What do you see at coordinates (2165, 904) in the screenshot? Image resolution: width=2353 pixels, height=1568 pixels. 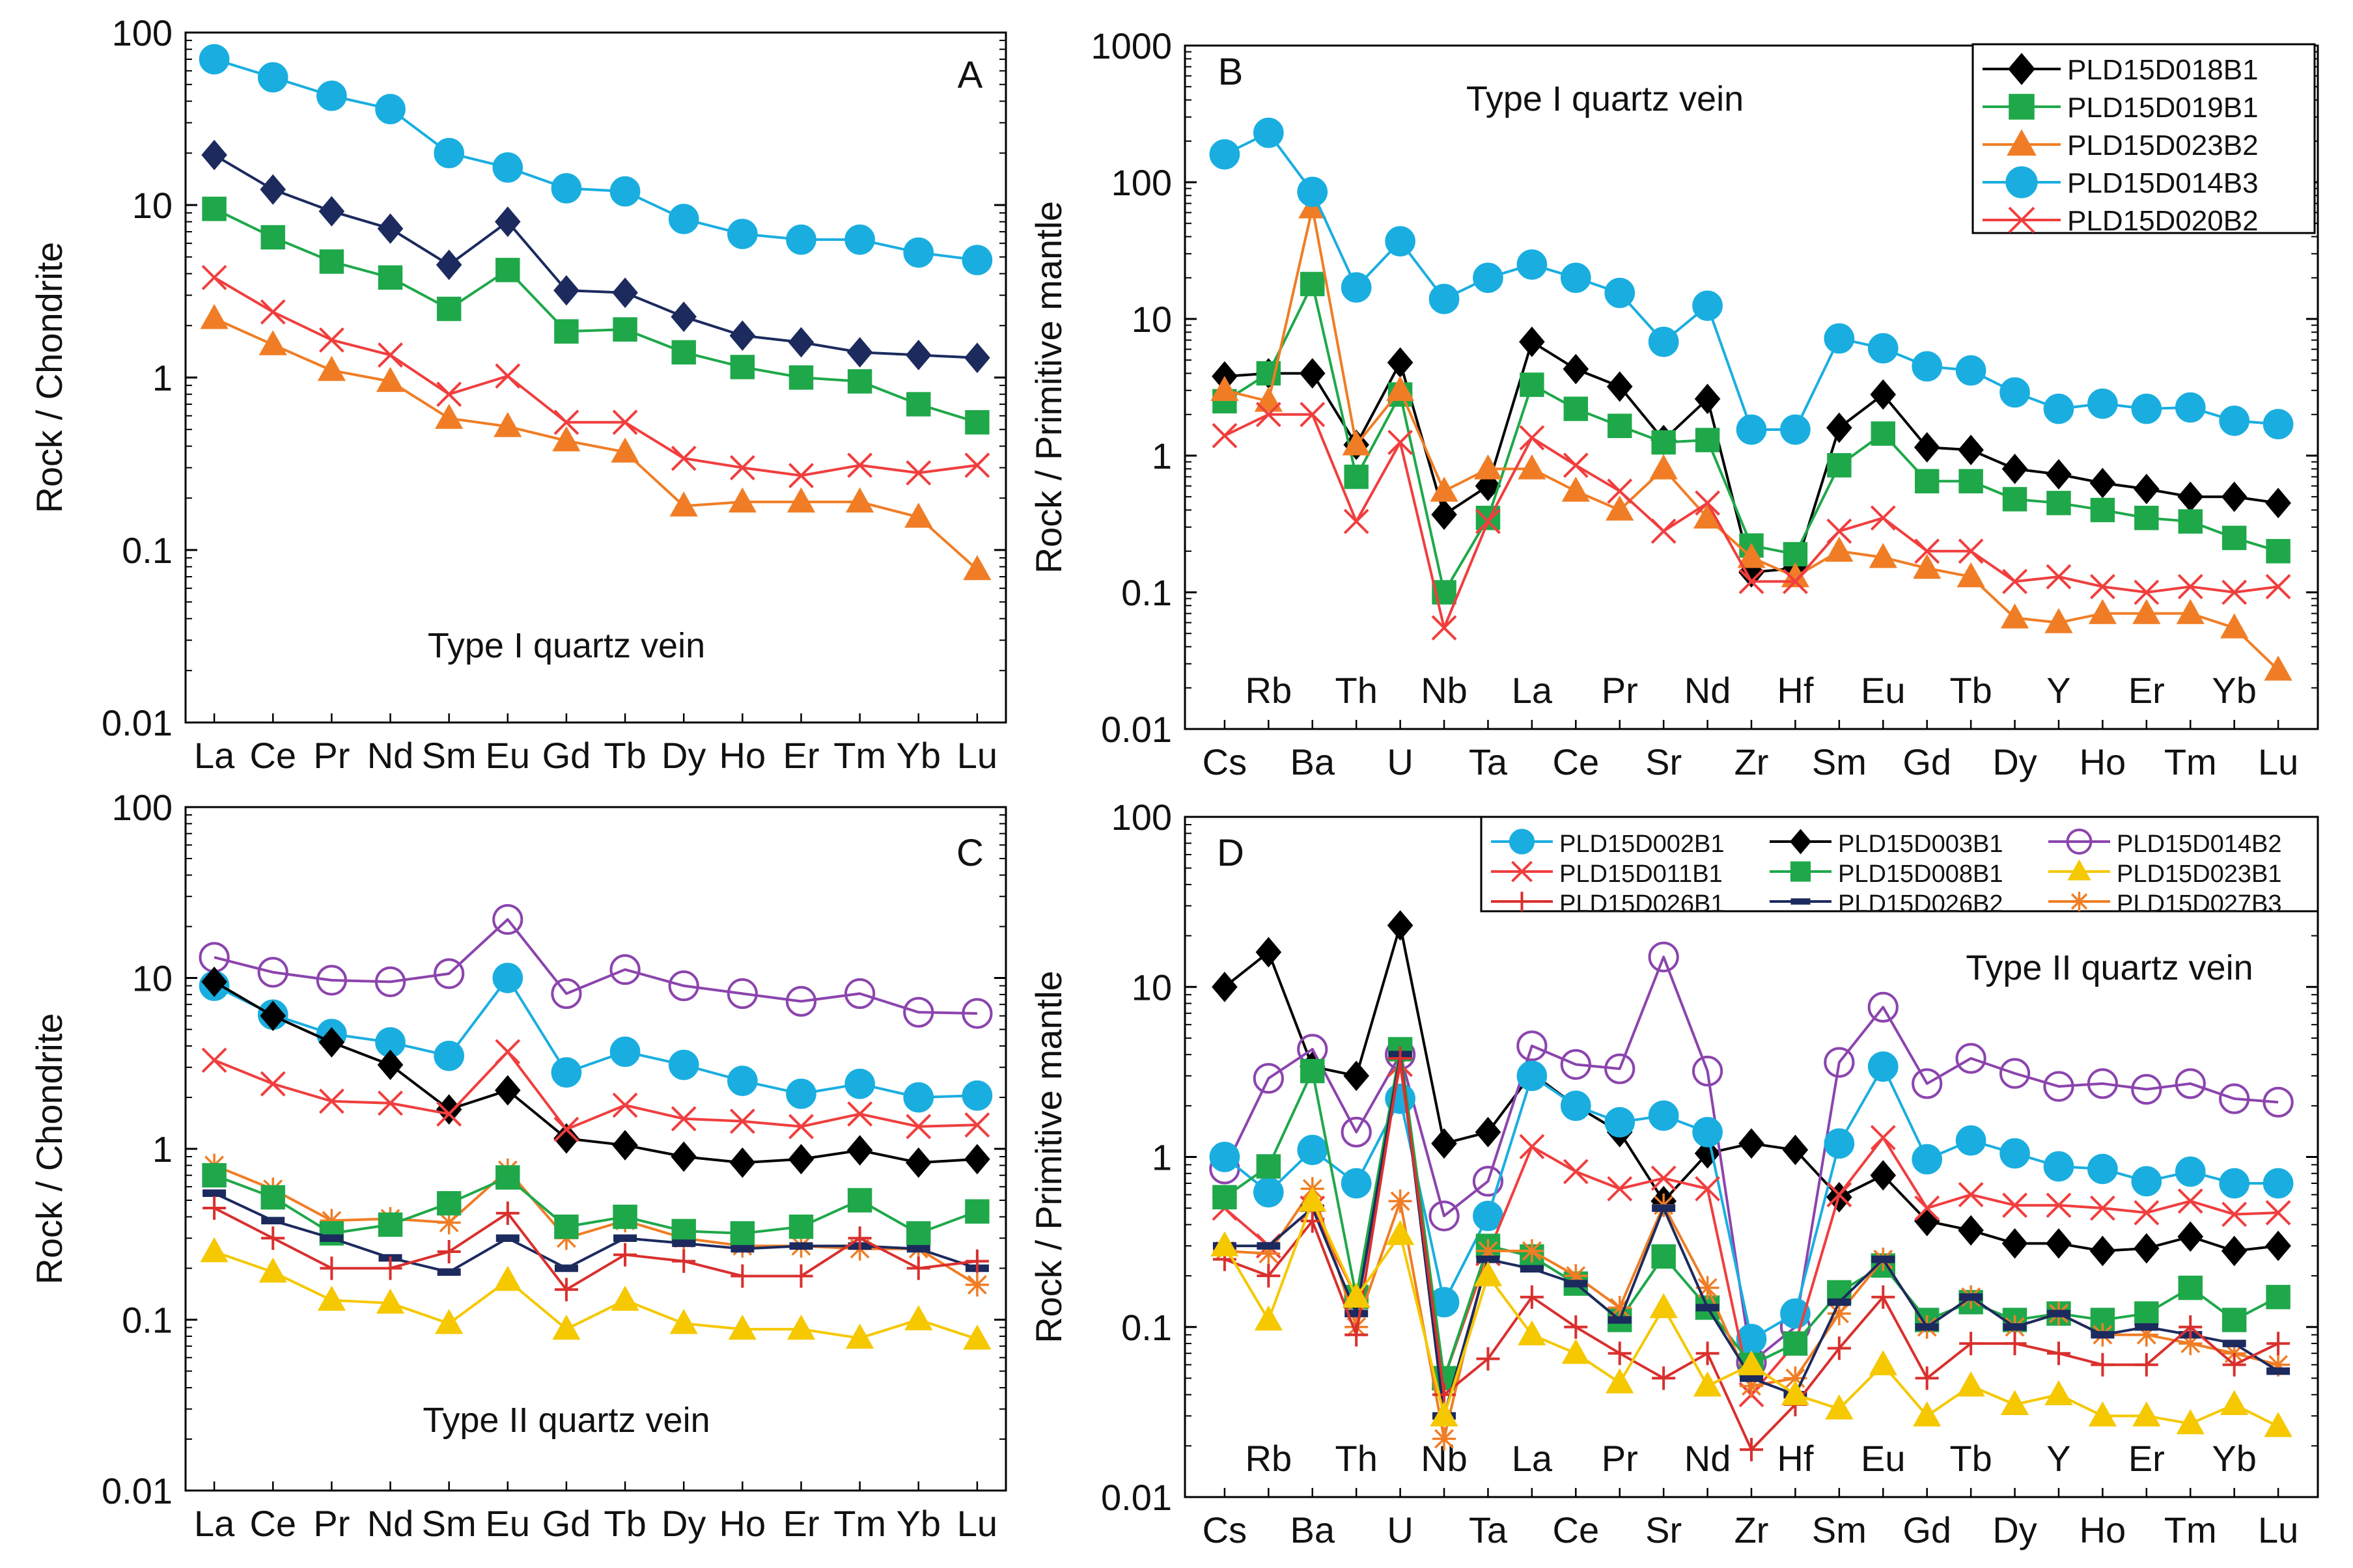 I see `legend-entry-pld15d027b3: PLD15D027B3` at bounding box center [2165, 904].